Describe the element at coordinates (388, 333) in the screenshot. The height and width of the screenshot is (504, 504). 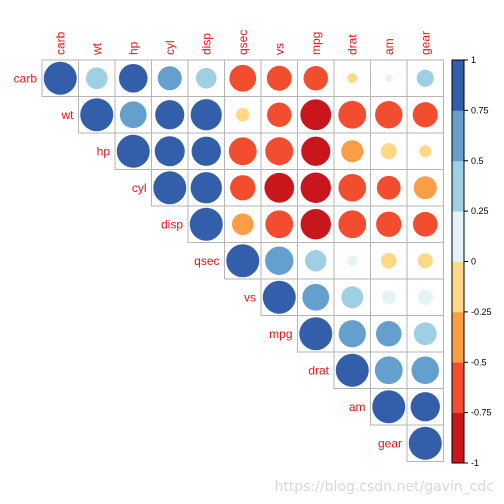
I see `corr-circle-mpg-am` at that location.